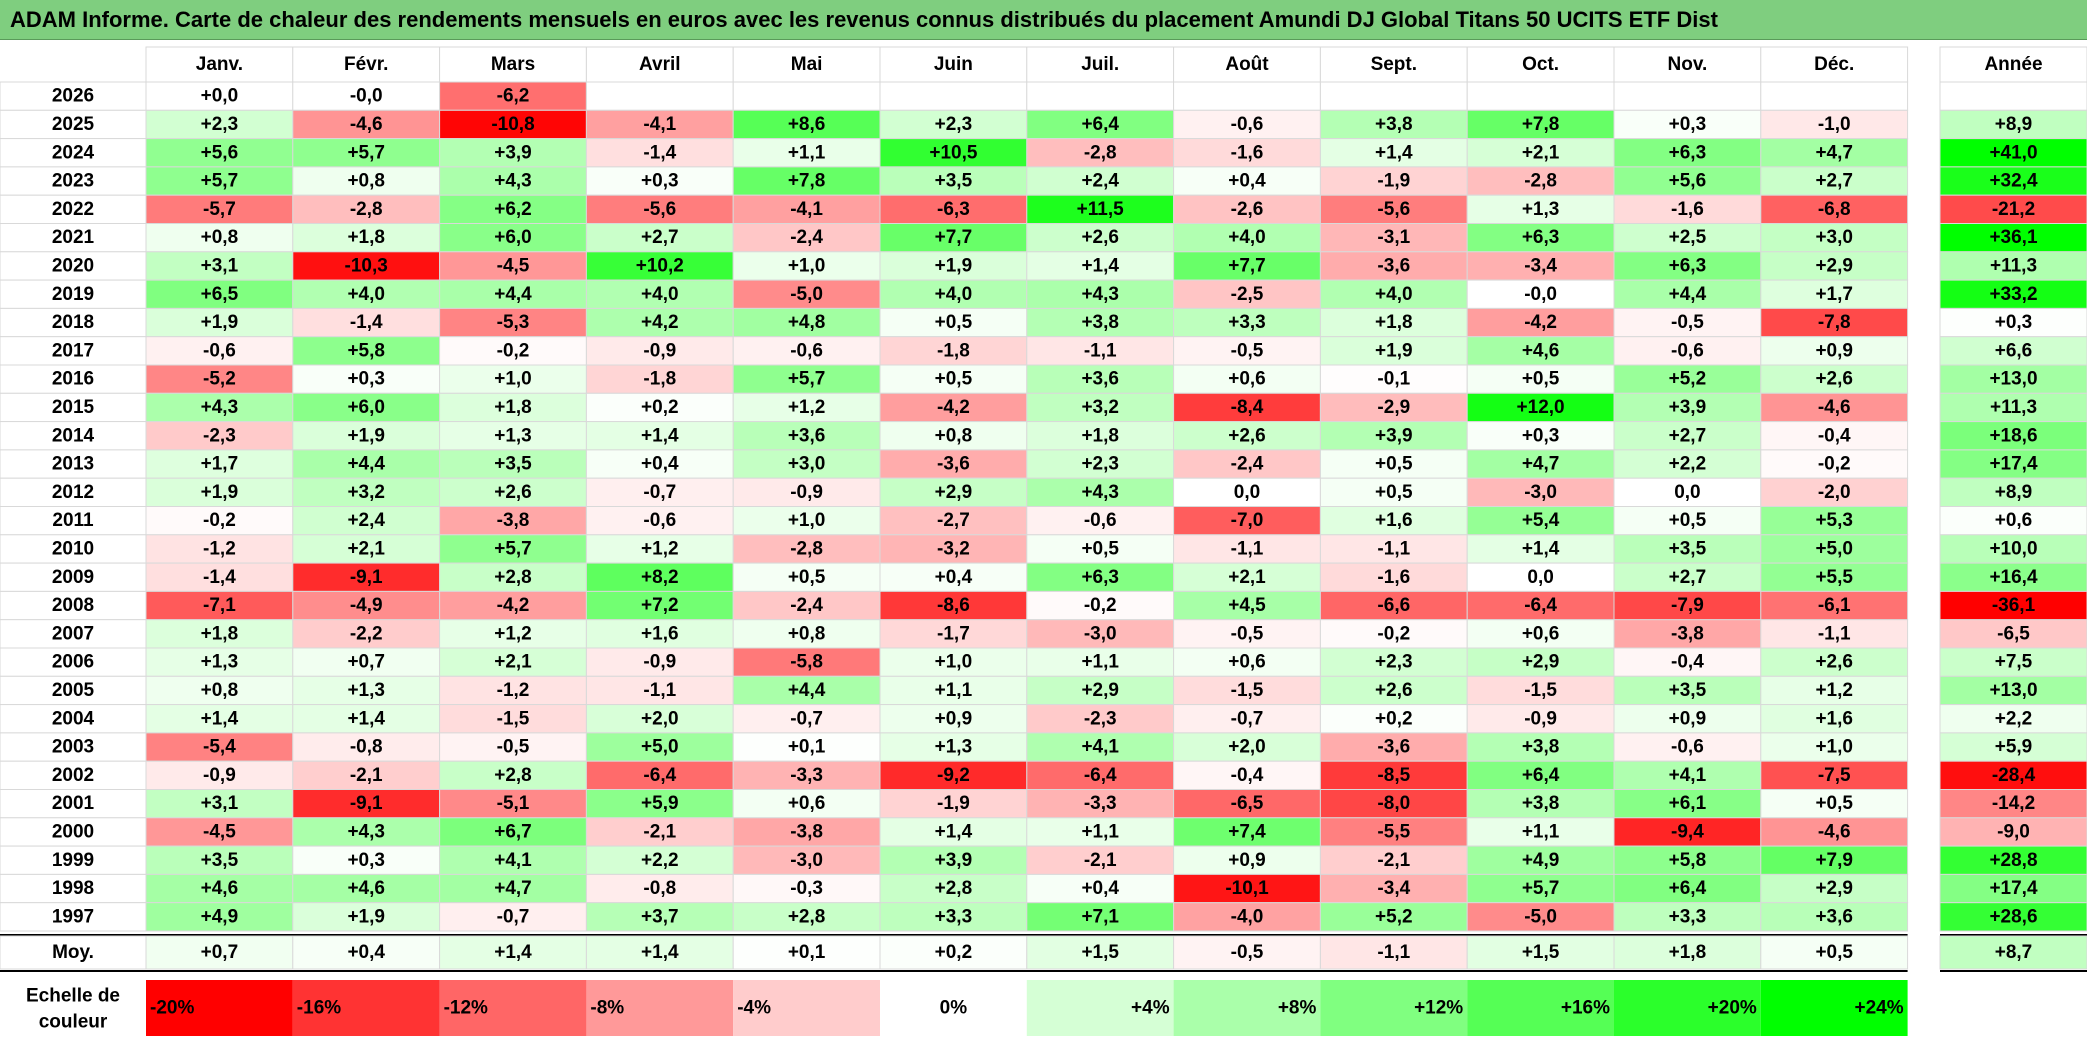  Describe the element at coordinates (659, 124) in the screenshot. I see `cell-value: -4,1` at that location.